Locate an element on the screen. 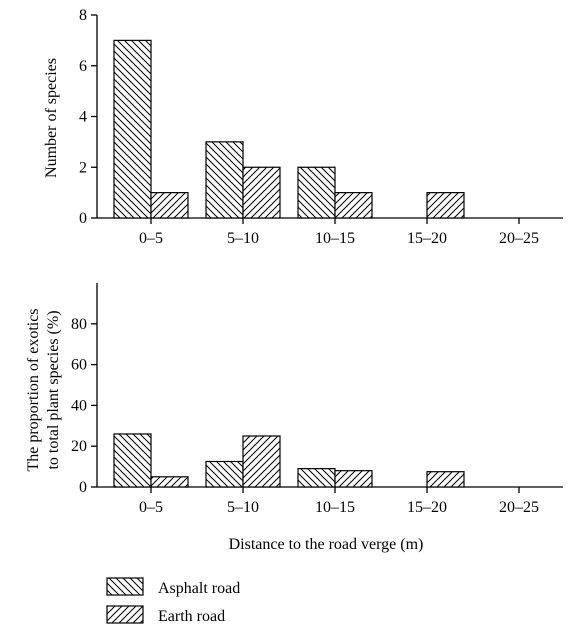  x-tick-label-bottom: 0–5 is located at coordinates (151, 507).